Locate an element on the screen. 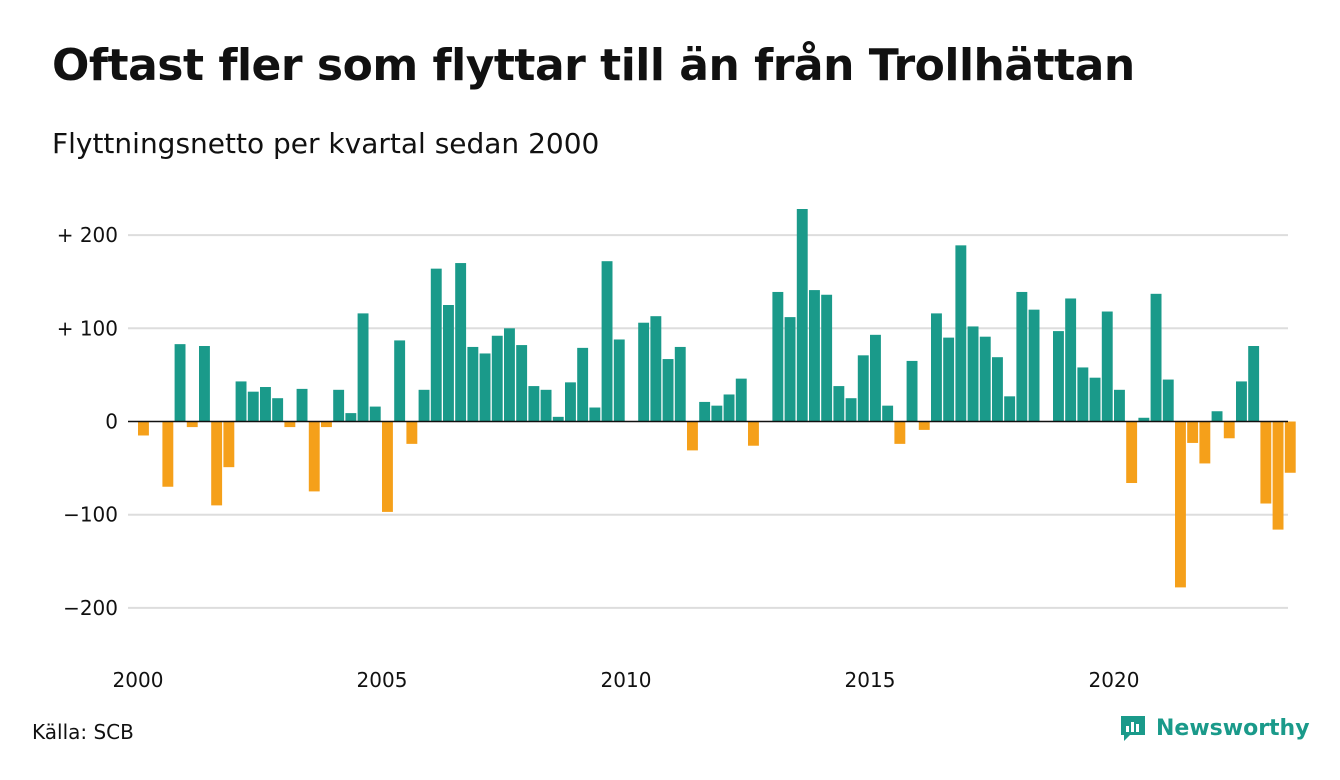  y-tick-label: + 100 is located at coordinates (87, 328).